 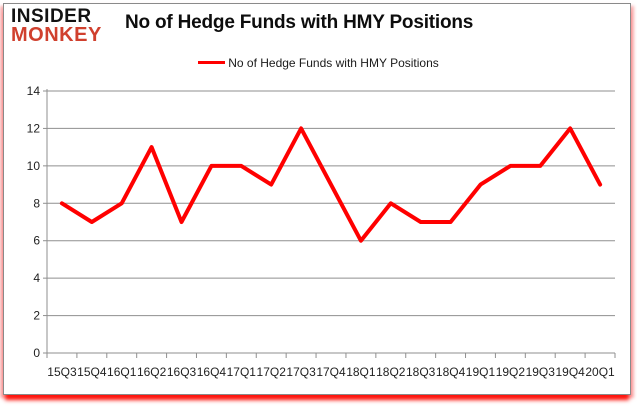 I want to click on x-axis-label: 19Q2, so click(x=511, y=372).